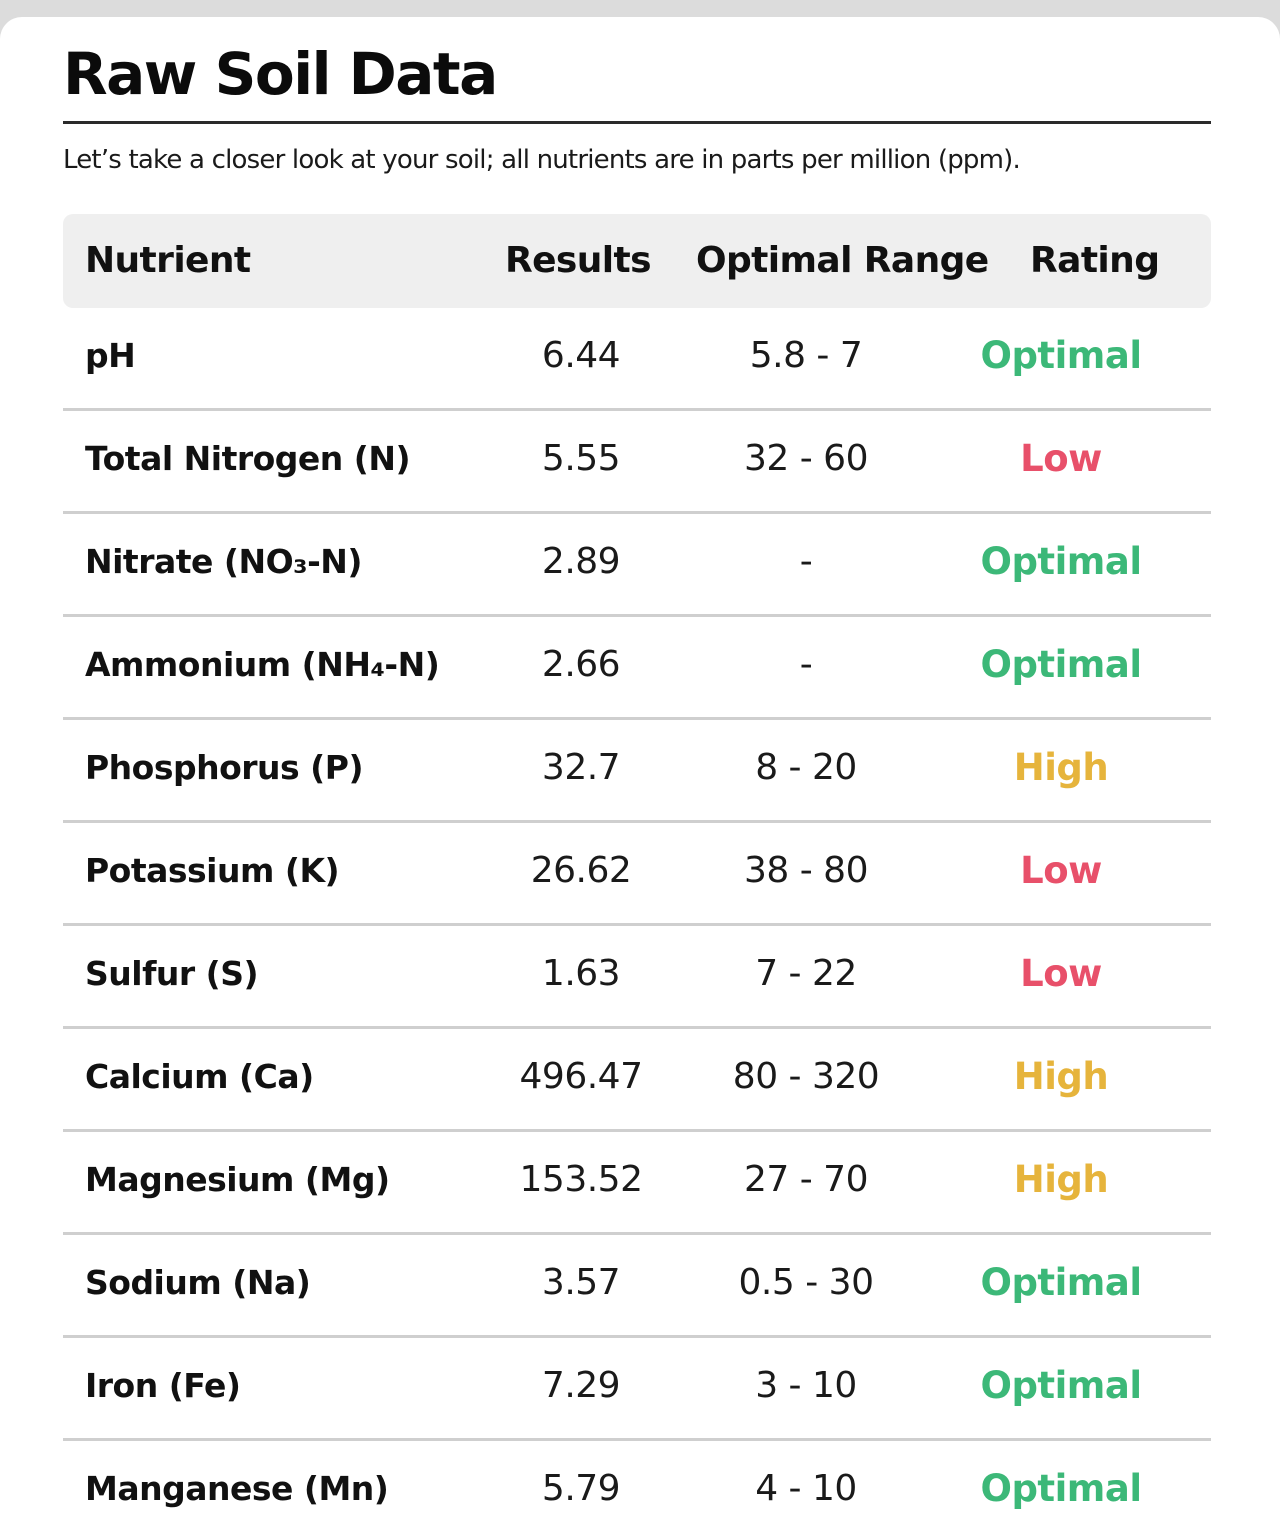  I want to click on cell-optimal-range: 27 - 70, so click(806, 1179).